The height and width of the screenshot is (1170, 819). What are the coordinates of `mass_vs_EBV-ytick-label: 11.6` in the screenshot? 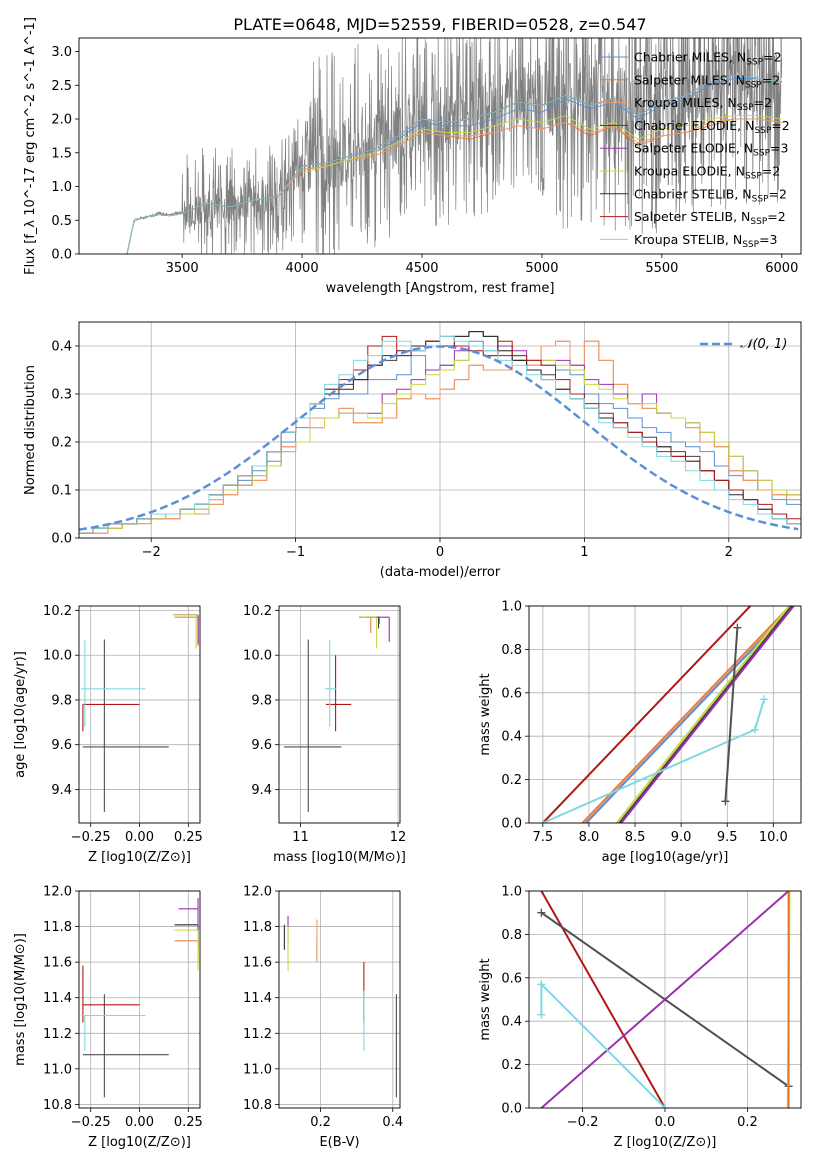 It's located at (257, 963).